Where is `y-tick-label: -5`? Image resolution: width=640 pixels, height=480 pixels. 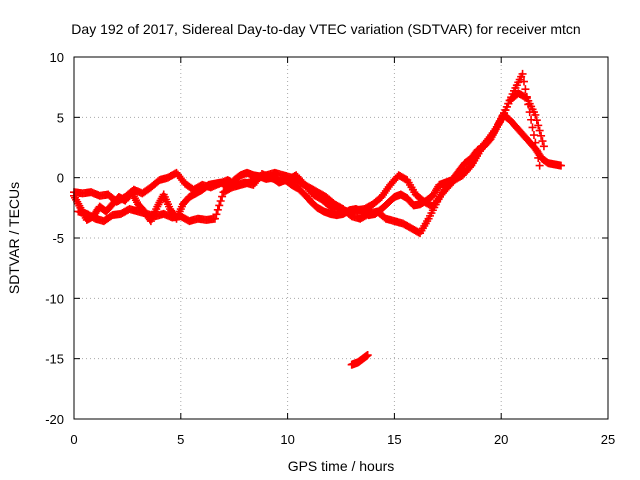
y-tick-label: -5 is located at coordinates (58, 238).